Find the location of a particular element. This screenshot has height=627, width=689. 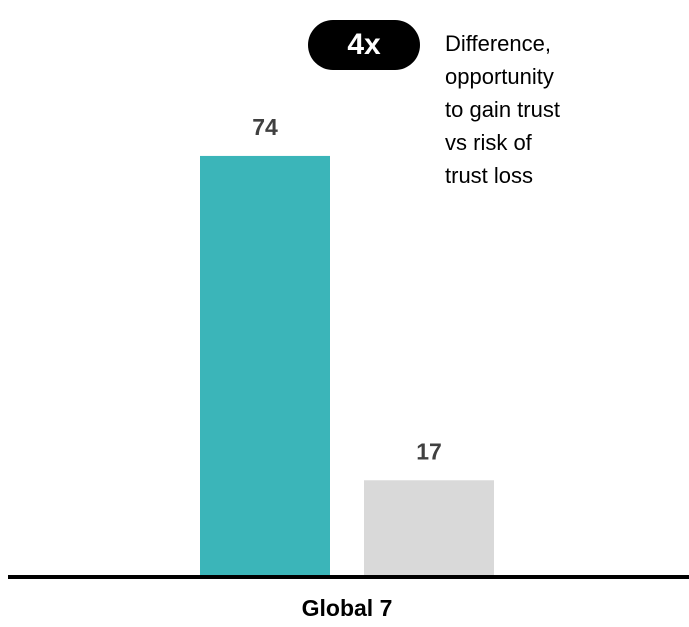

annotation-line: to gain trust is located at coordinates (502, 109).